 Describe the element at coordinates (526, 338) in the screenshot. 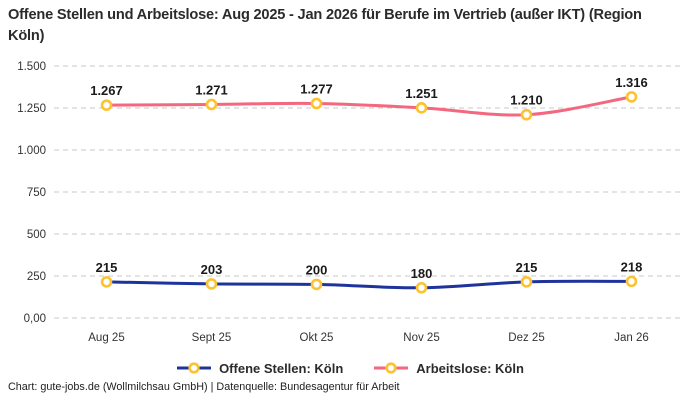

I see `x-tick-label: Dez 25` at that location.